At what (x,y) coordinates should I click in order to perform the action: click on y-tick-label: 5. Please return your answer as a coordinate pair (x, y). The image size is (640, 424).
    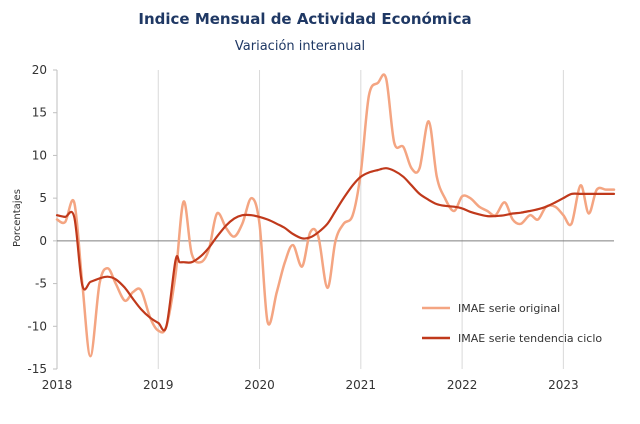
    Looking at the image, I should click on (43, 198).